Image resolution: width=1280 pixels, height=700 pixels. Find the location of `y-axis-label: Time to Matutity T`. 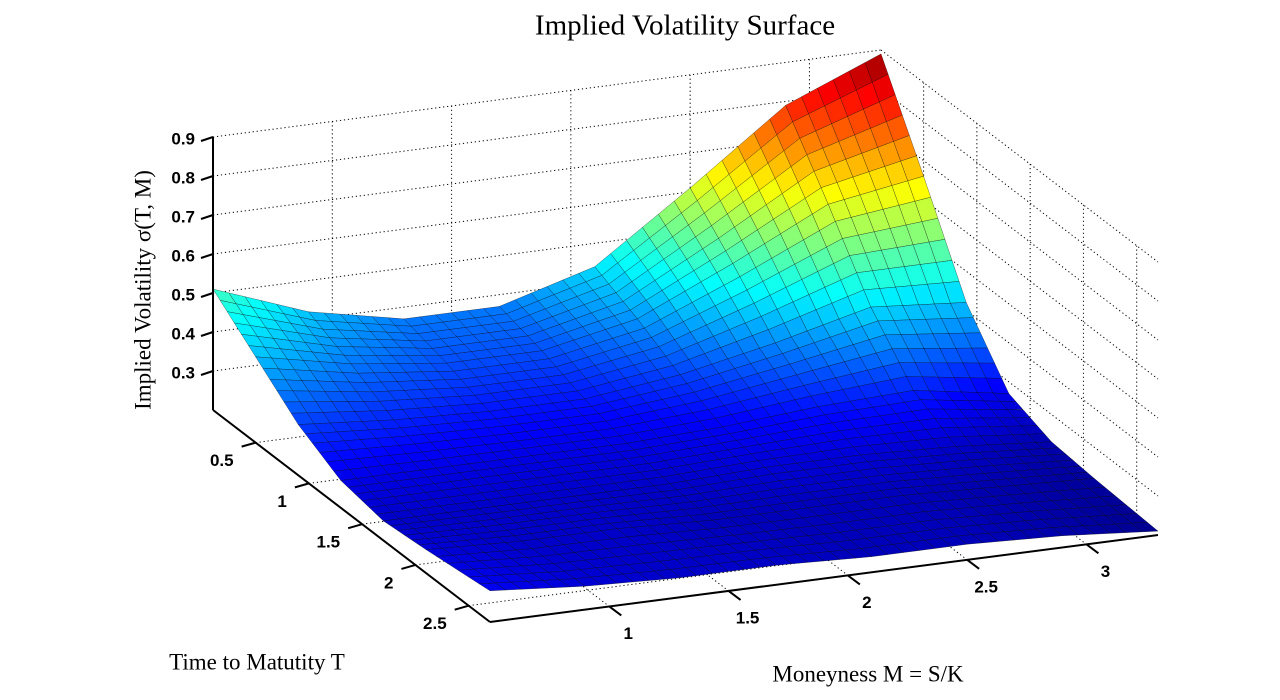

y-axis-label: Time to Matutity T is located at coordinates (257, 661).